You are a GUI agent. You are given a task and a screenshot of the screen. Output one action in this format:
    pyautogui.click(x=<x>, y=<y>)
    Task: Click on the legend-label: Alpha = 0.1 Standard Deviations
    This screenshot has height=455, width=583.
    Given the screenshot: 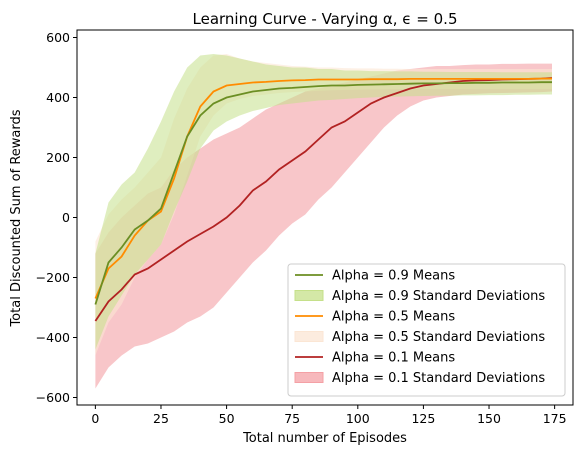 What is the action you would take?
    pyautogui.click(x=438, y=378)
    